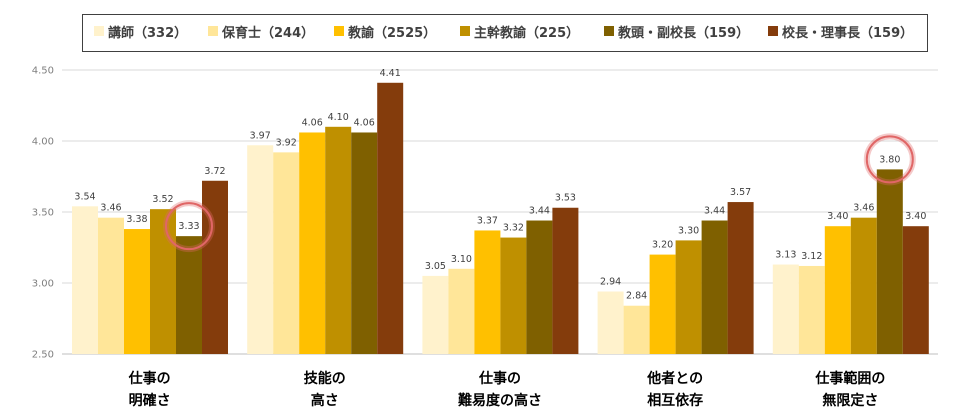 The image size is (960, 420). I want to click on legend-box, so click(505, 33).